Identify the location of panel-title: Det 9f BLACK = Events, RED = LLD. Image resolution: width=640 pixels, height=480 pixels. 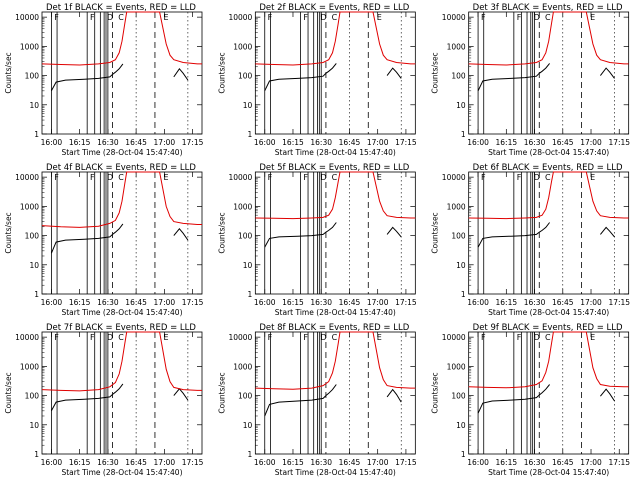
(548, 328).